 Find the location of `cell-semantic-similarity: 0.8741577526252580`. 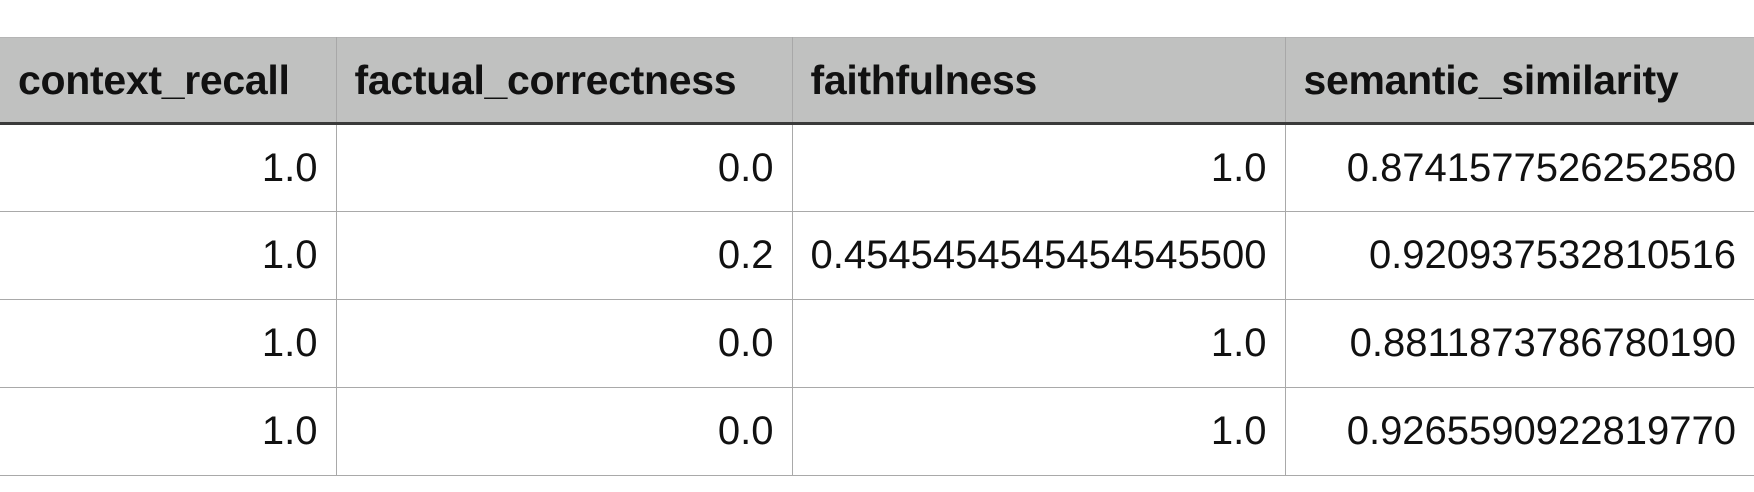

cell-semantic-similarity: 0.8741577526252580 is located at coordinates (1519, 167).